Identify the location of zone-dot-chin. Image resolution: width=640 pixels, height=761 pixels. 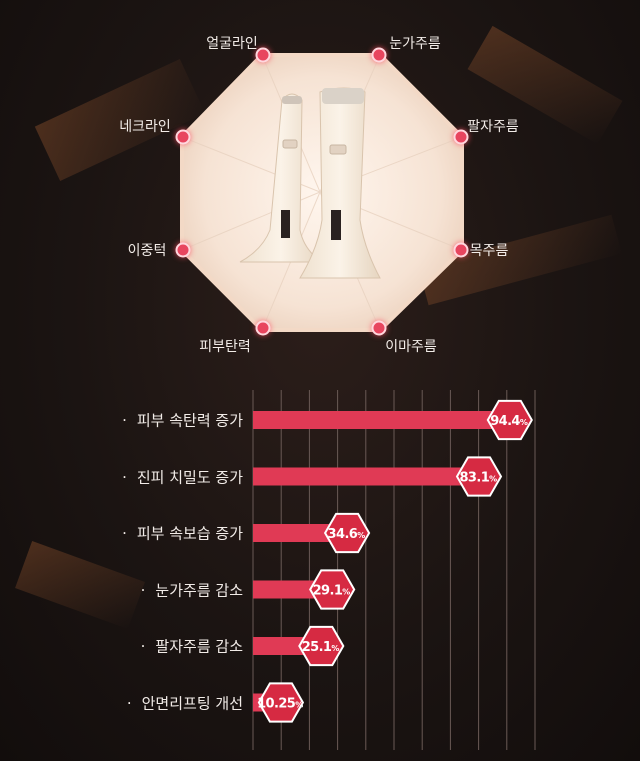
(183, 250).